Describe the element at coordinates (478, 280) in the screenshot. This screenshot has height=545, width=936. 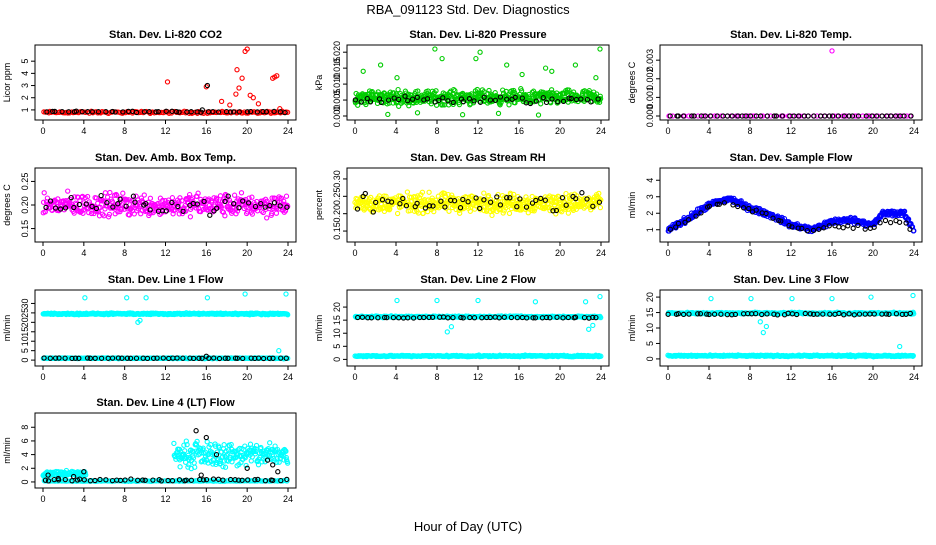
I see `panel-title: Stan. Dev. Line 2 Flow` at that location.